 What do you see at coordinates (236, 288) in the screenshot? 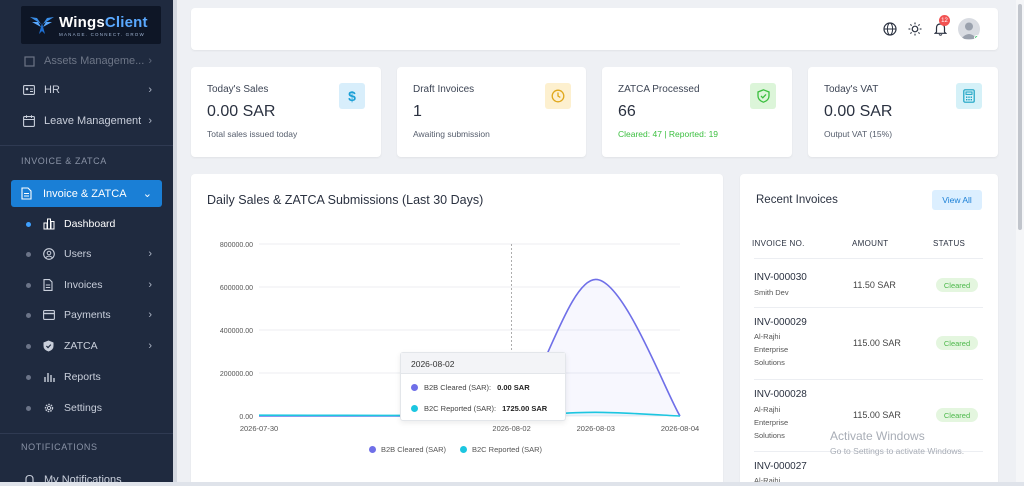
I see `y-tick-label: 600000.00` at bounding box center [236, 288].